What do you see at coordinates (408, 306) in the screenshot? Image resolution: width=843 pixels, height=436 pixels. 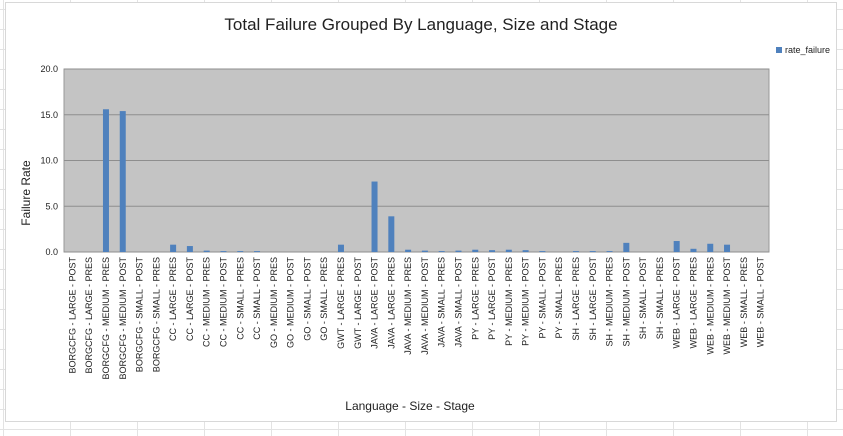 I see `x-category-label: JAVA - MEDIUM - PRES` at bounding box center [408, 306].